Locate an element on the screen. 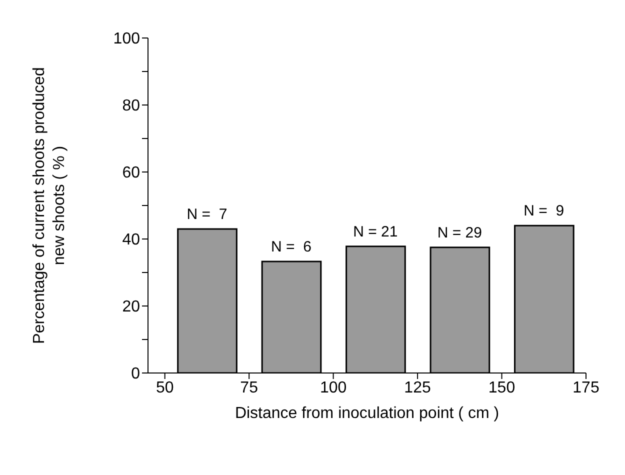 The width and height of the screenshot is (625, 475). annotation: N = 6 is located at coordinates (291, 247).